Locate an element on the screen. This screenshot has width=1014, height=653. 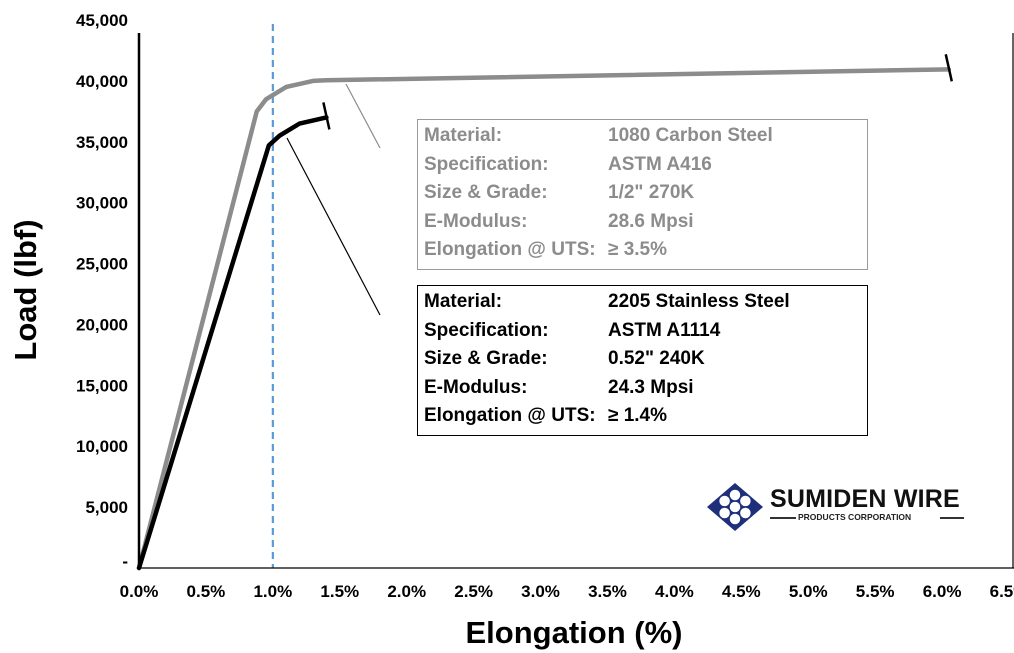
legend-row: Elongation @ UTS: ≥ 1.4% is located at coordinates (642, 416).